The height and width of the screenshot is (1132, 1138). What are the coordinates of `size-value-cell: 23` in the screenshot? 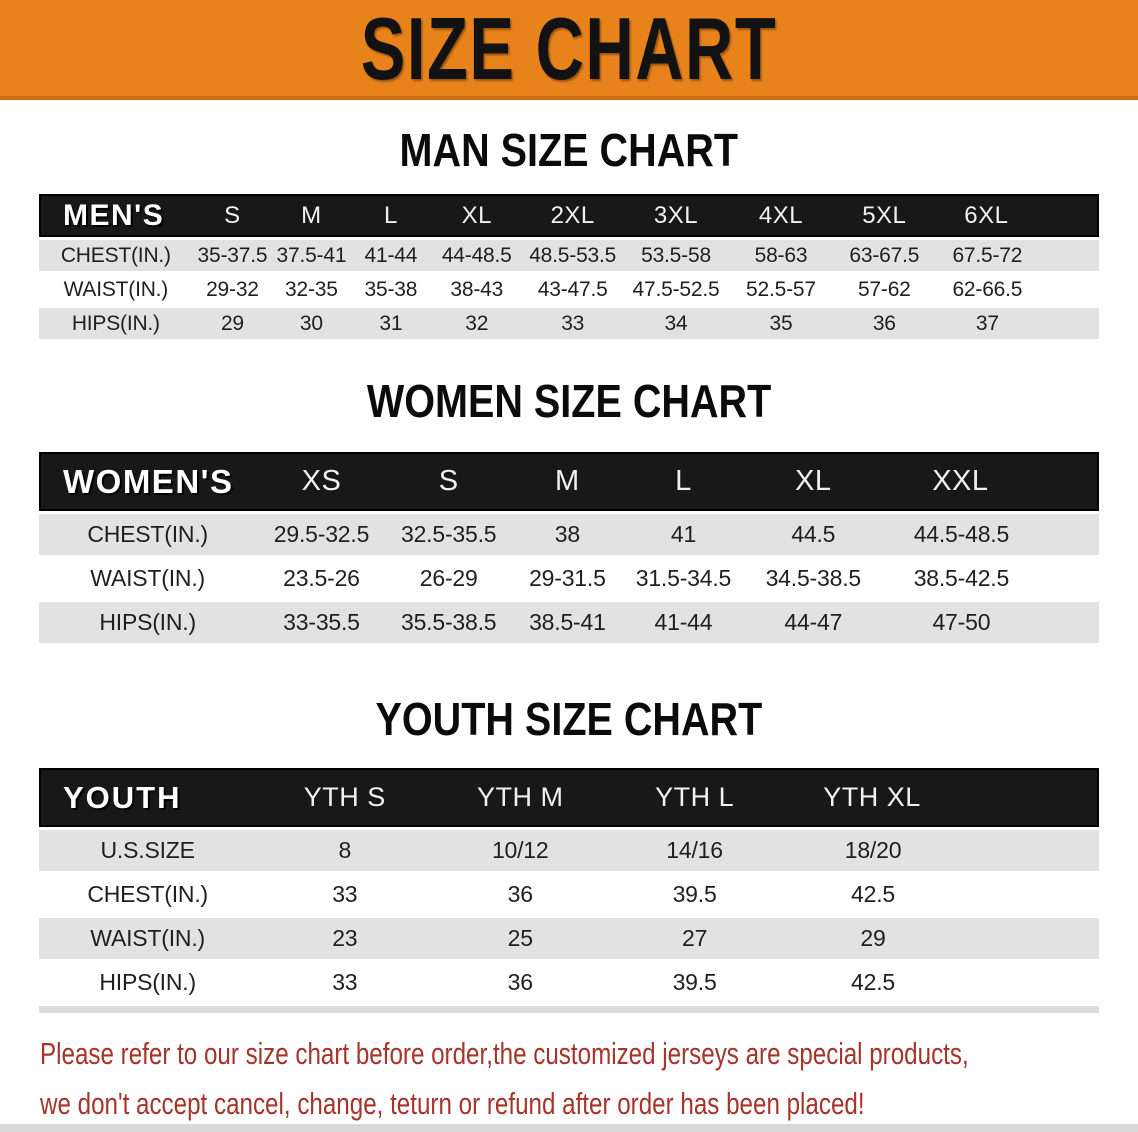 It's located at (345, 938).